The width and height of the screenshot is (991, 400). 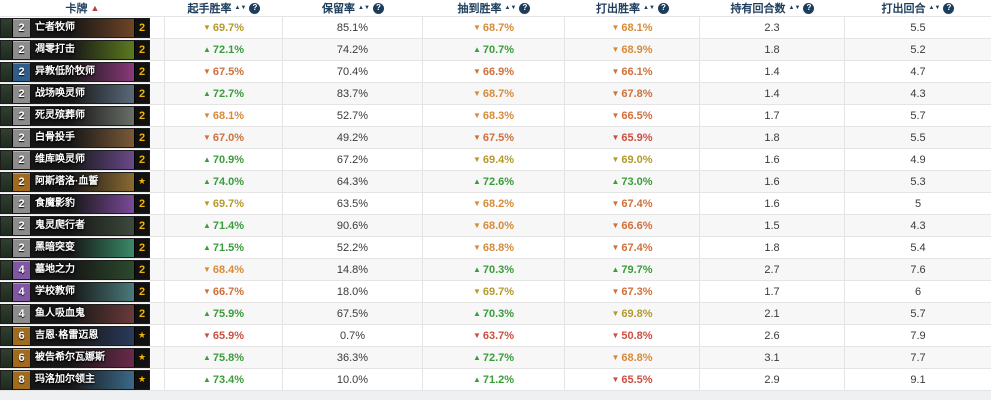 I want to click on card-tile: 4 鱼人吸血鬼 2, so click(x=75, y=313).